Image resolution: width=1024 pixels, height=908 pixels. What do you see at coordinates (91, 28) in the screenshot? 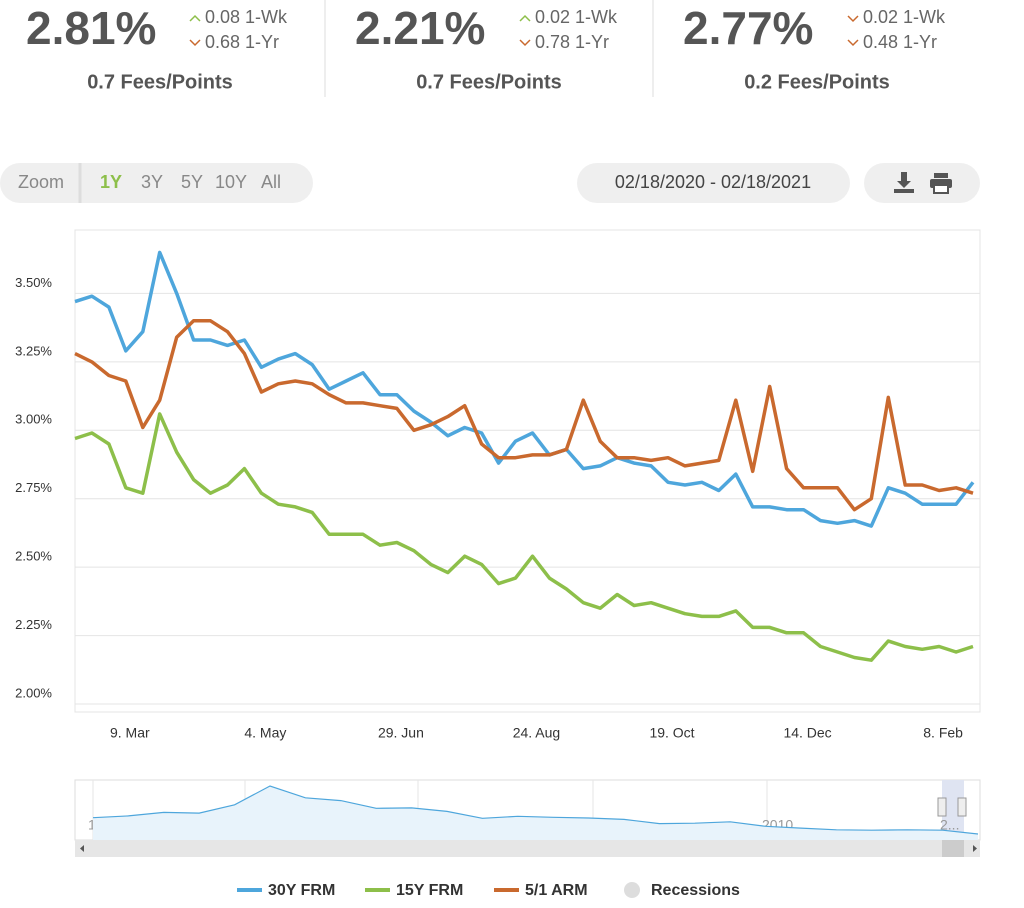
I see `rate: 2.81%` at bounding box center [91, 28].